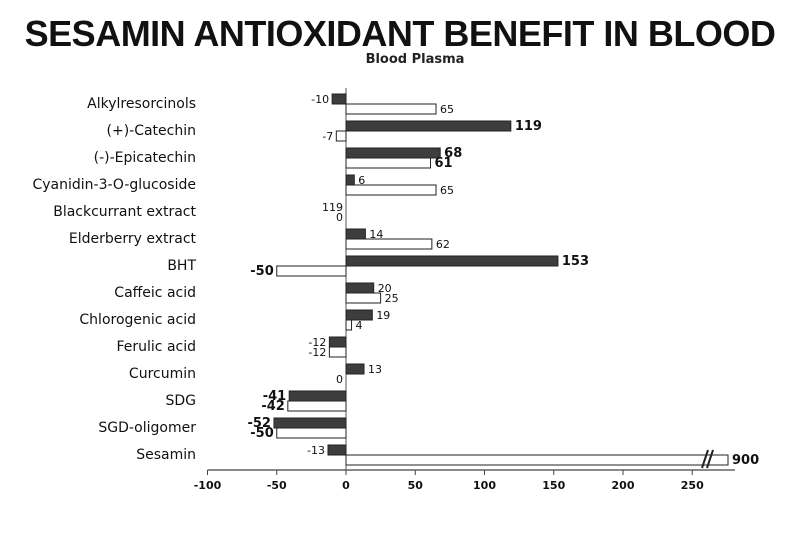 This screenshot has height=533, width=800. I want to click on category-label: (+)-Catechin, so click(152, 131).